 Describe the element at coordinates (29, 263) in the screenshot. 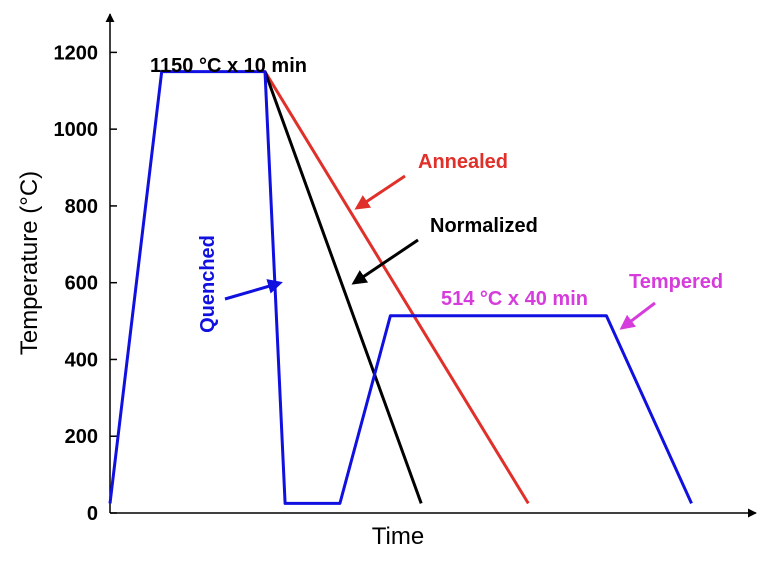

I see `y-axis-title: Temperature (°C)` at that location.